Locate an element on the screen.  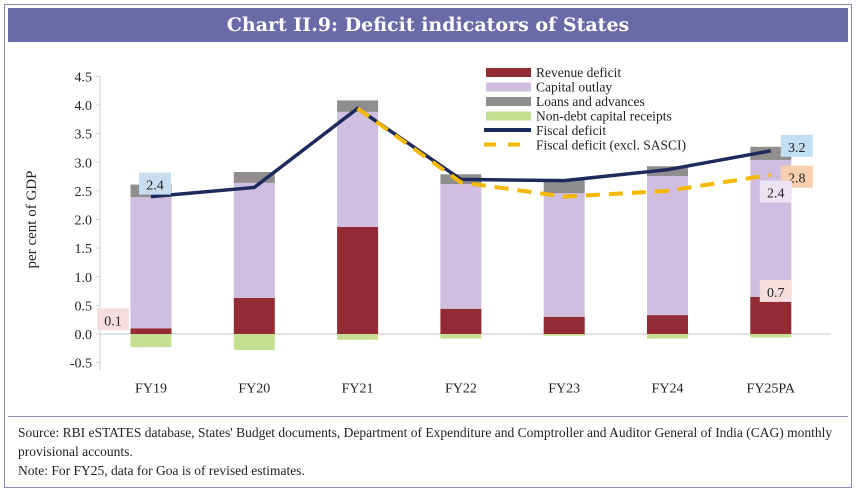
legend-label: Fiscal deficit (excl. SASCI) is located at coordinates (611, 145).